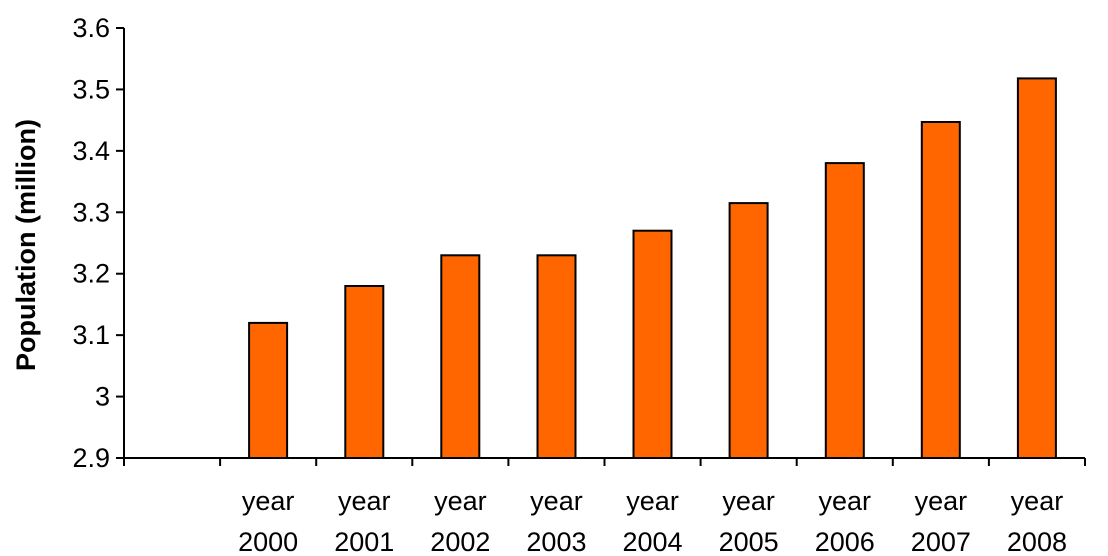 Image resolution: width=1108 pixels, height=556 pixels. What do you see at coordinates (268, 390) in the screenshot?
I see `bar-year-2000` at bounding box center [268, 390].